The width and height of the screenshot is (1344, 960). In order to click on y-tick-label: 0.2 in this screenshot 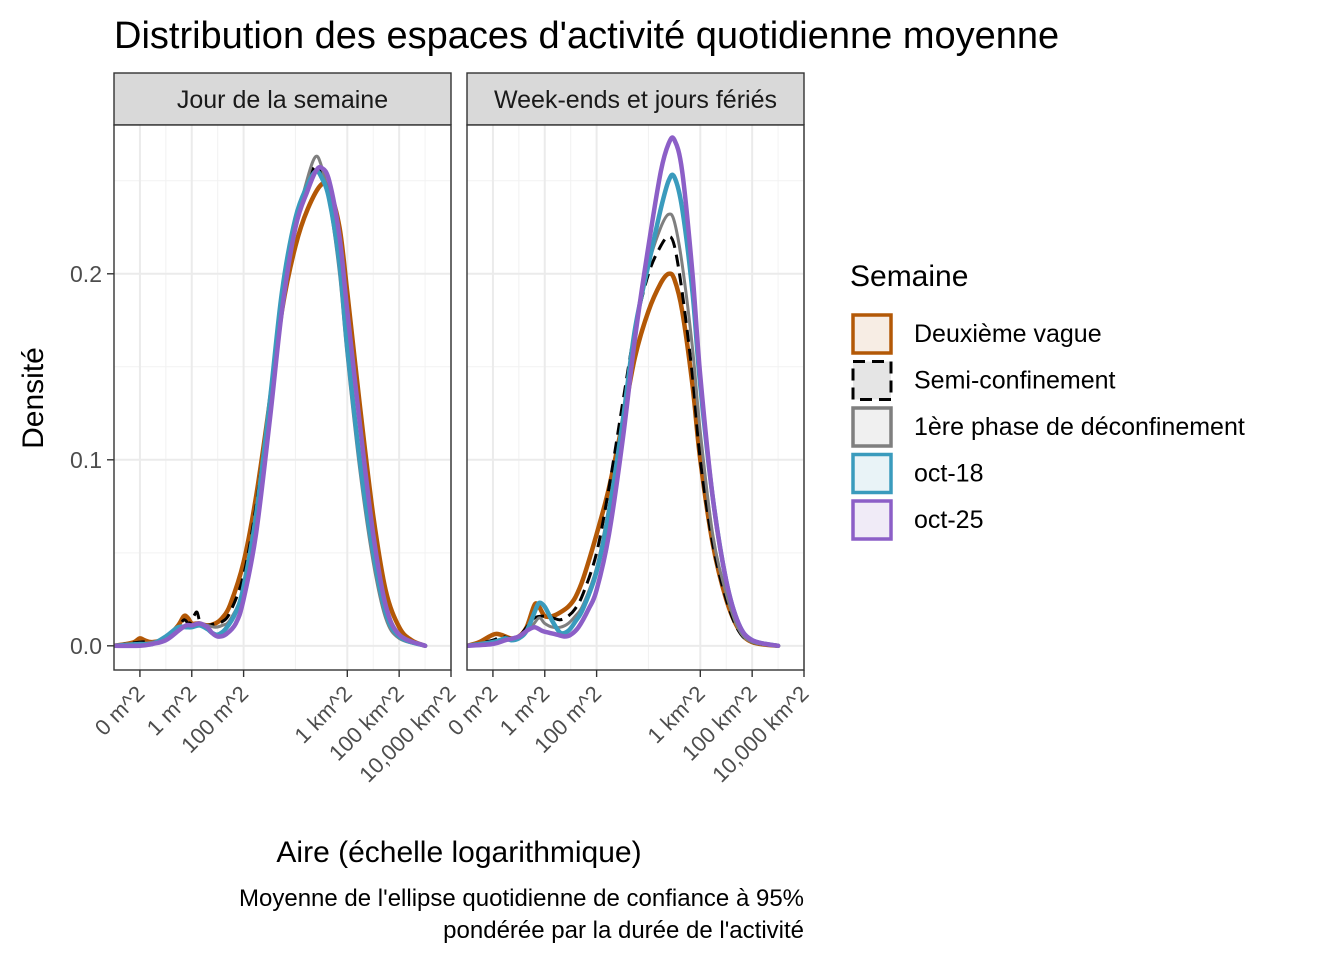, I will do `click(86, 274)`.